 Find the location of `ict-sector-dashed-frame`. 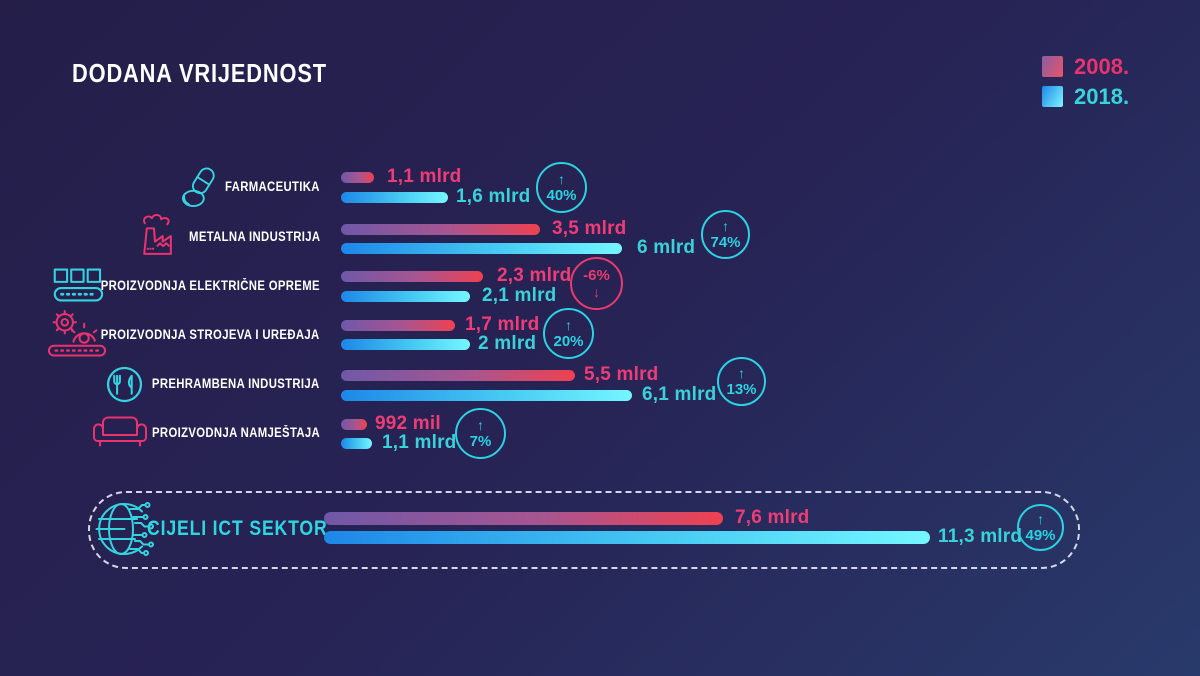

ict-sector-dashed-frame is located at coordinates (584, 530).